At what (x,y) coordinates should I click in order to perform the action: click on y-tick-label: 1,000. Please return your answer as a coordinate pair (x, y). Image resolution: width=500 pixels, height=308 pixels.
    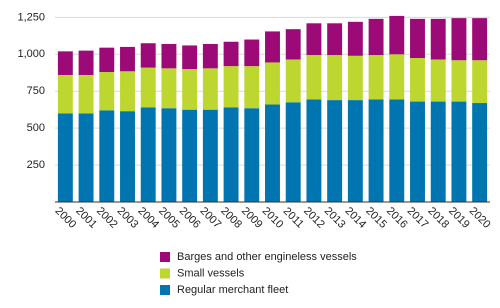
    Looking at the image, I should click on (31, 54).